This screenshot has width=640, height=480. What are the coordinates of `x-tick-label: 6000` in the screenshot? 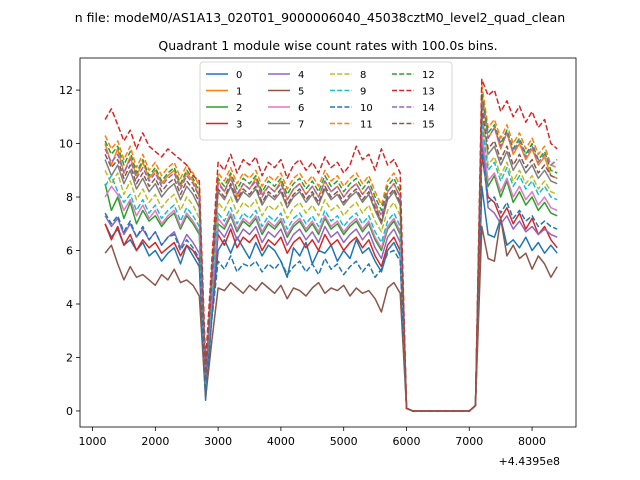 It's located at (406, 441).